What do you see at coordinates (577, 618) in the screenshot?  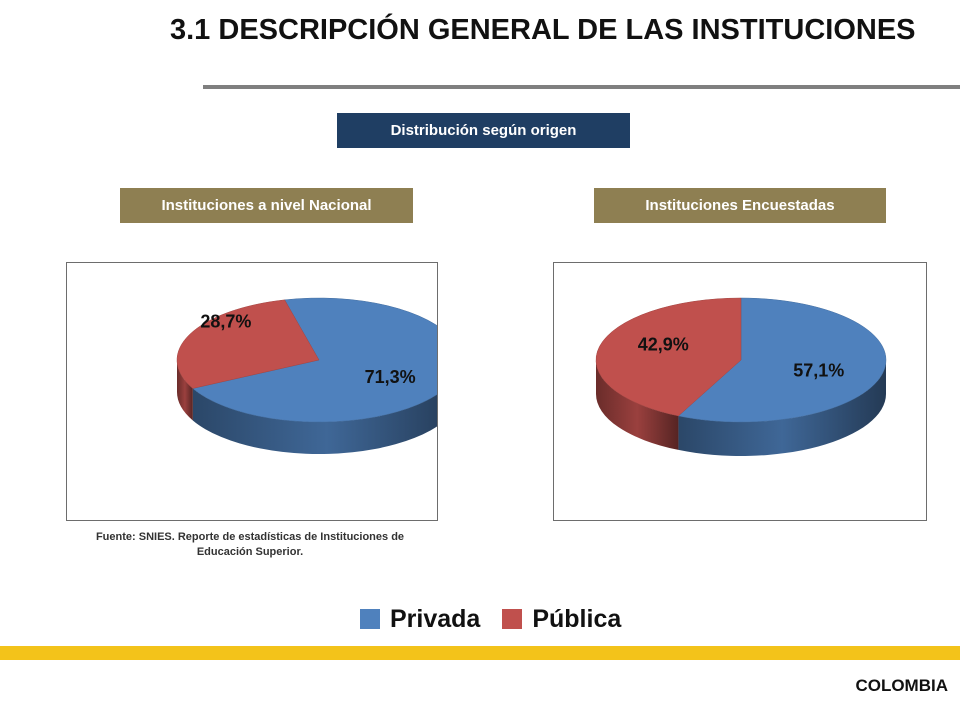 I see `legend-label-publica: Pública` at bounding box center [577, 618].